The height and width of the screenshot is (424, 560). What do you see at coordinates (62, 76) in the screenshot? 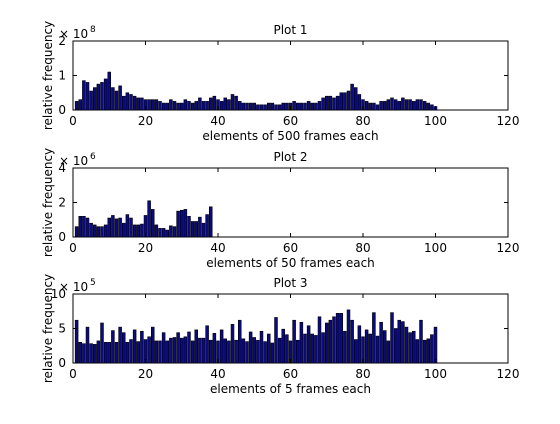
I see `y-tick-label: 1` at bounding box center [62, 76].